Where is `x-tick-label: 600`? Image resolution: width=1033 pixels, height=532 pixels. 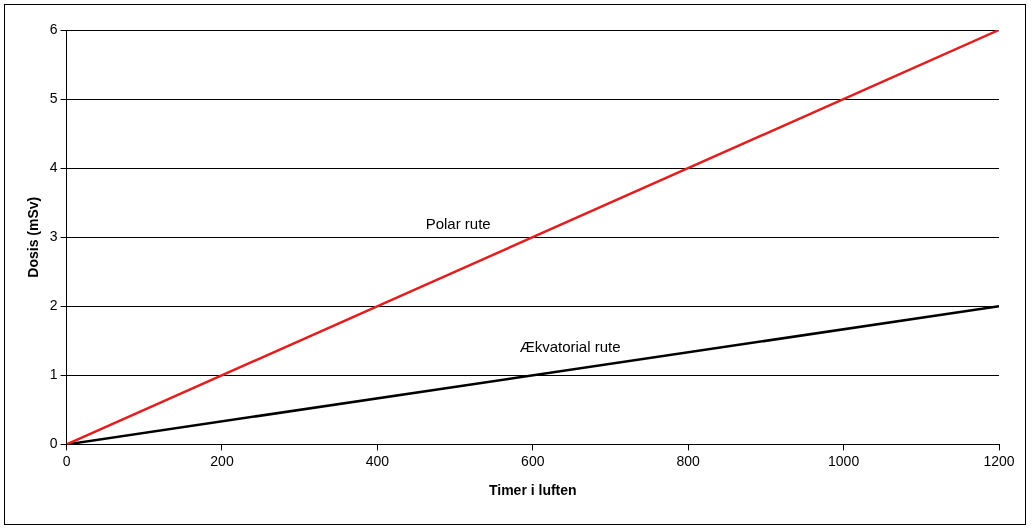
x-tick-label: 600 is located at coordinates (533, 460).